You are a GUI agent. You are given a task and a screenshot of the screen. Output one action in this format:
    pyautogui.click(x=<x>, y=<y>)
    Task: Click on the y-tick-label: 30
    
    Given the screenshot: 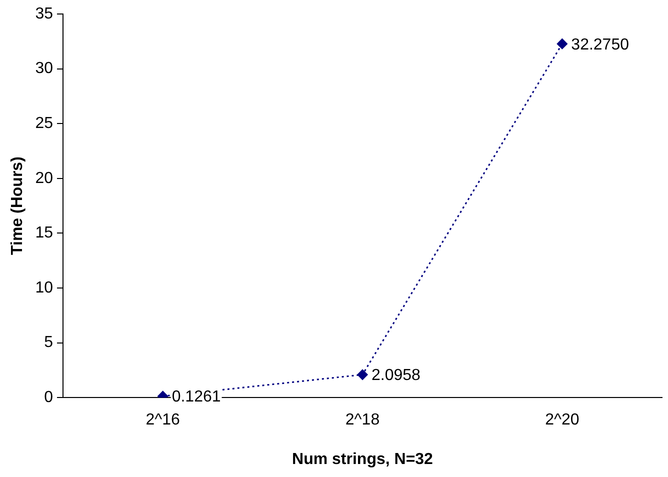 What is the action you would take?
    pyautogui.click(x=44, y=69)
    